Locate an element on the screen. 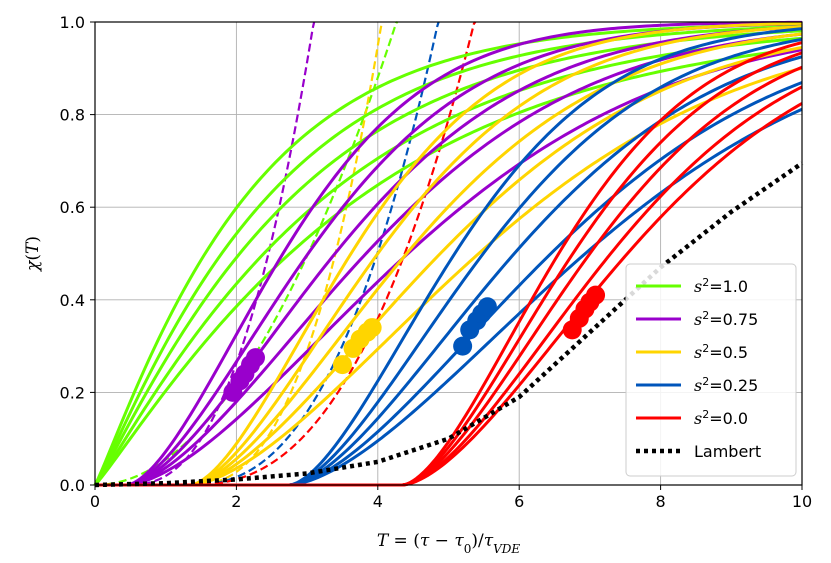 The width and height of the screenshot is (831, 563). x-tick-label: 8 is located at coordinates (661, 501).